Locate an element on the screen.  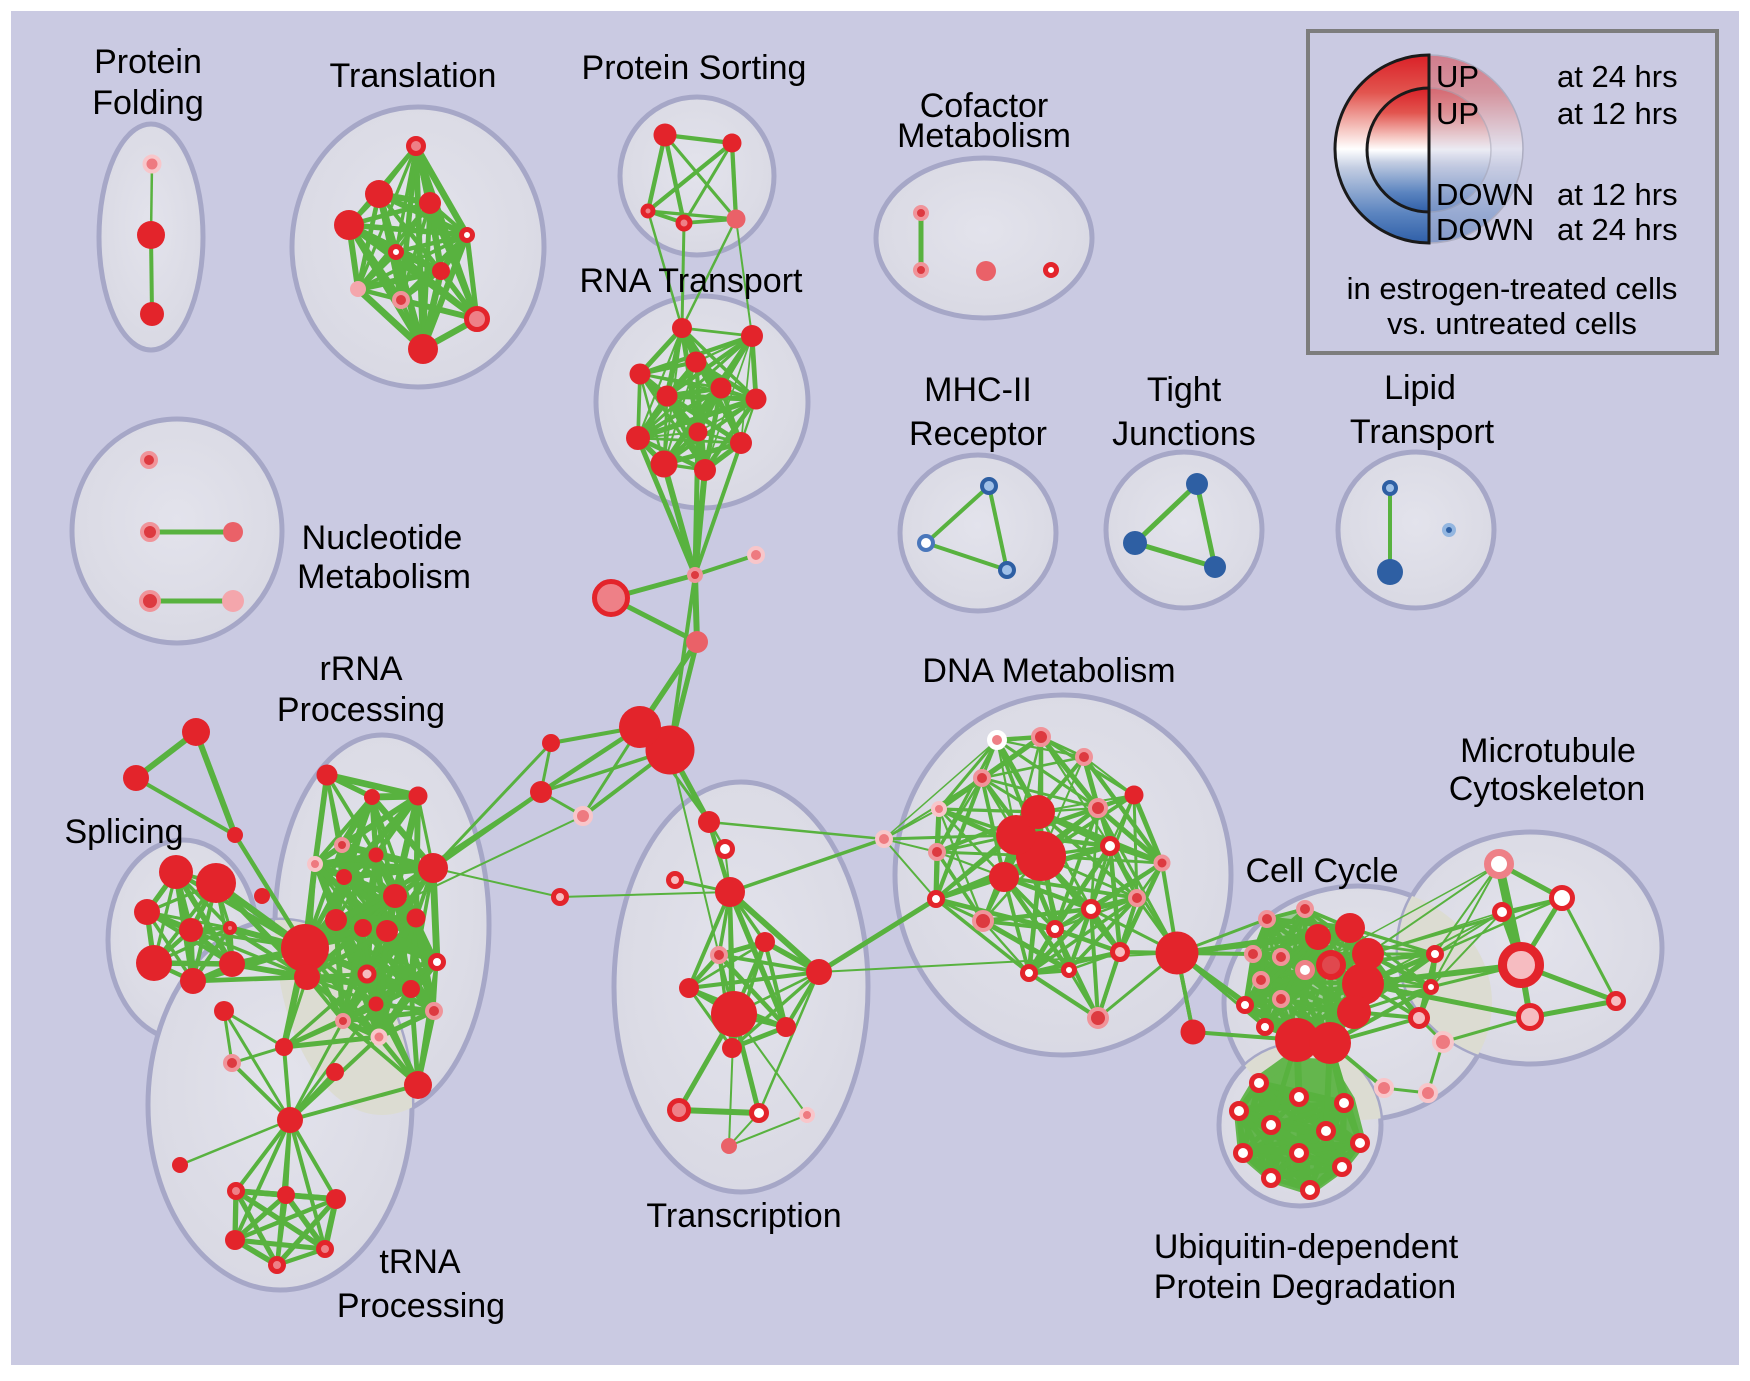
svg-text: Ubiquitin-dependent is located at coordinates (1306, 1247).